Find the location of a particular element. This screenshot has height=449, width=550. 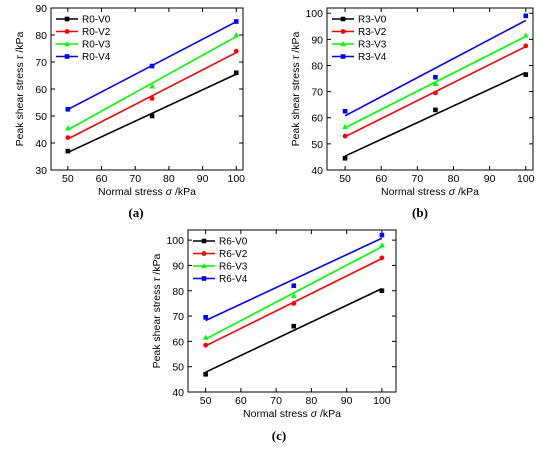

fit-line-r0-v0 is located at coordinates (152, 113).